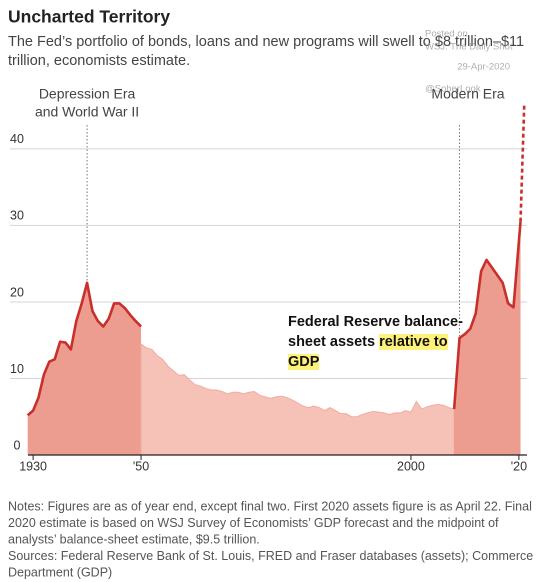 The image size is (541, 582). Describe the element at coordinates (89, 17) in the screenshot. I see `chart-title: Uncharted Territory` at that location.